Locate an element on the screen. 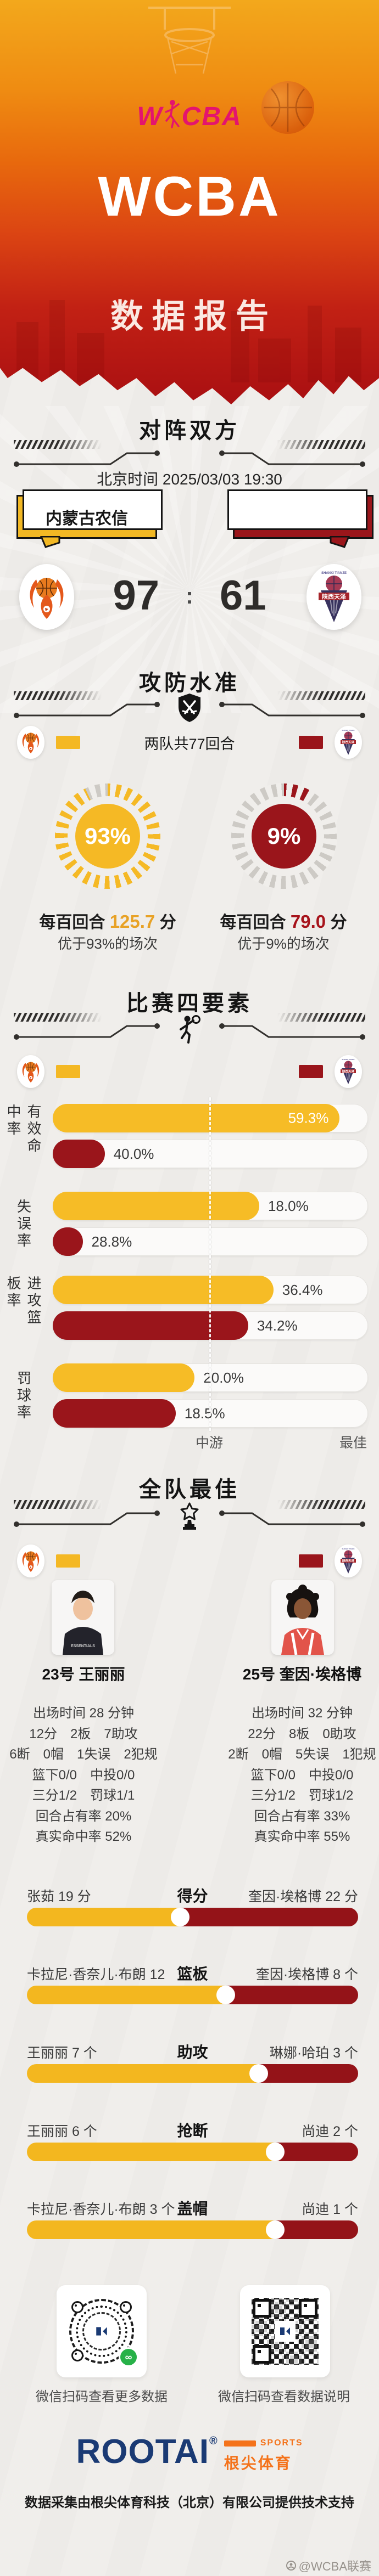  banner-tail is located at coordinates (340, 542).